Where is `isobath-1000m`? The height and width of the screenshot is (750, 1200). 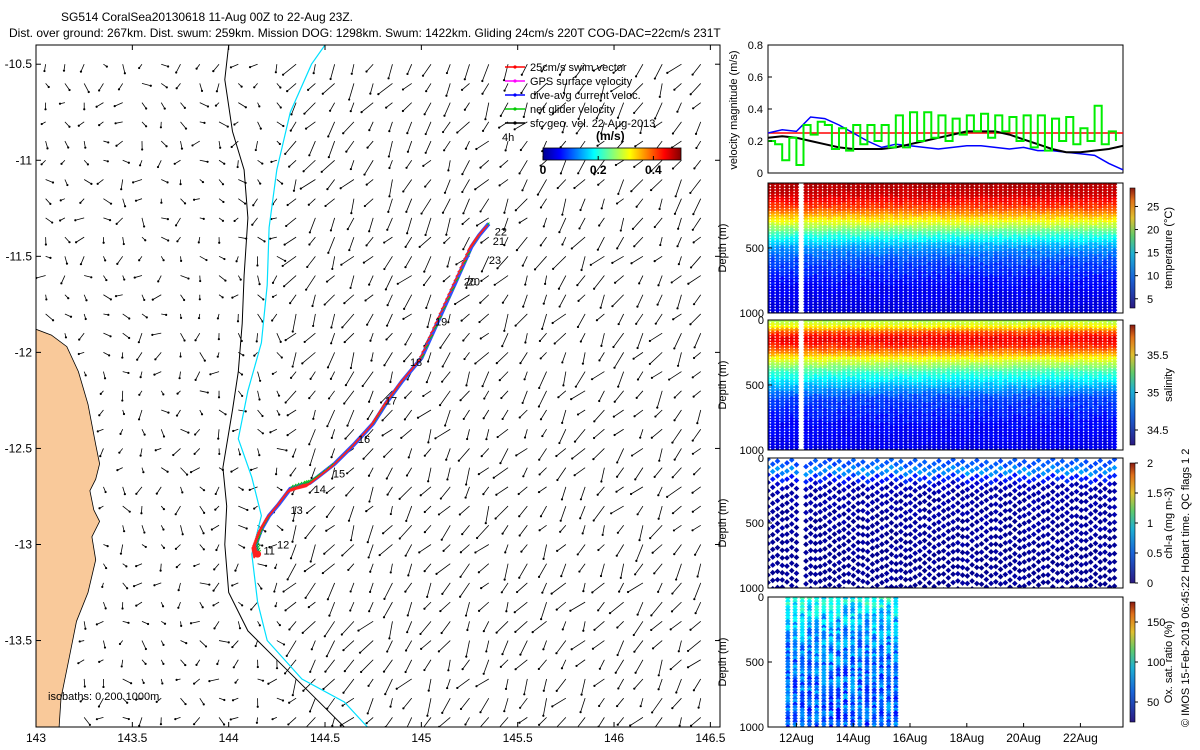
isobath-1000m is located at coordinates (302, 386).